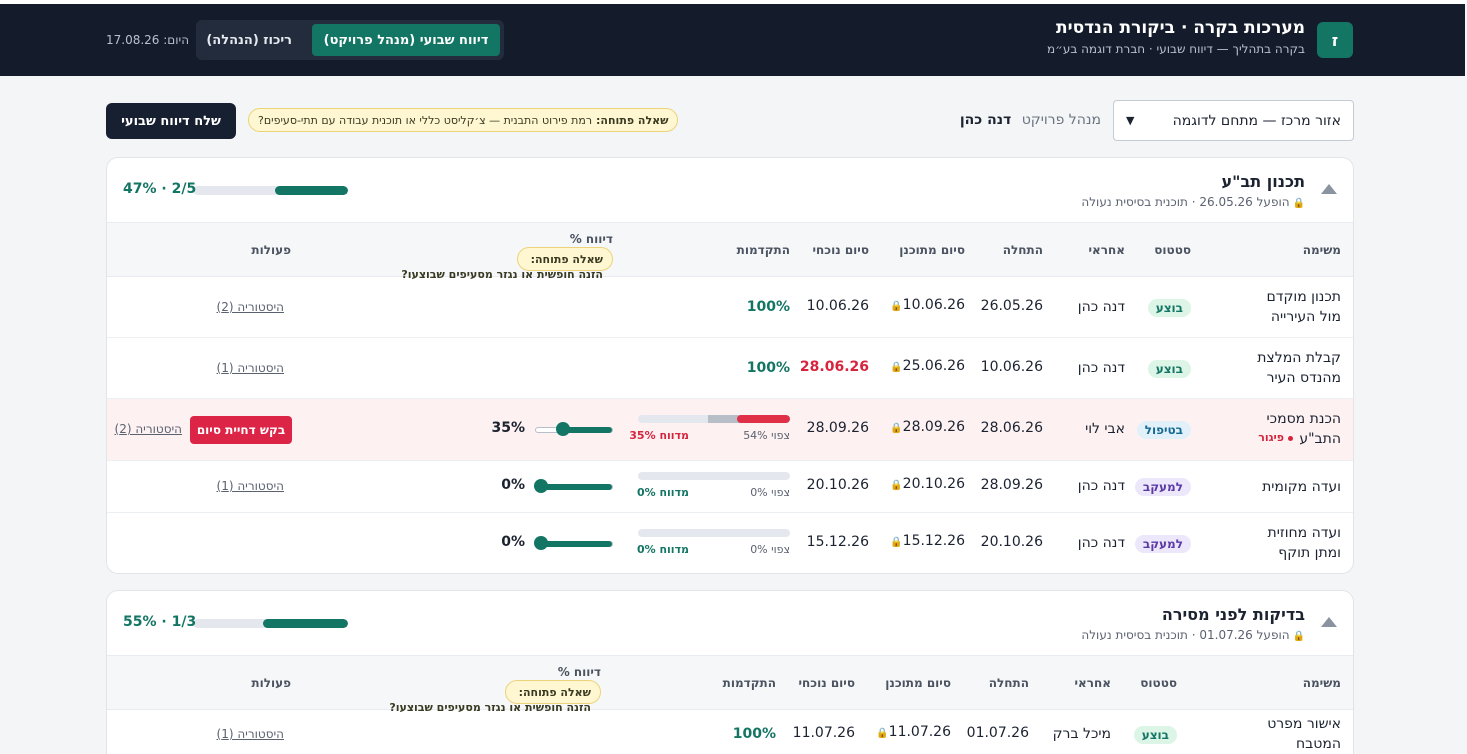 The width and height of the screenshot is (1467, 754). What do you see at coordinates (659, 435) in the screenshot?
I see `reported-label: מדווח 35%` at bounding box center [659, 435].